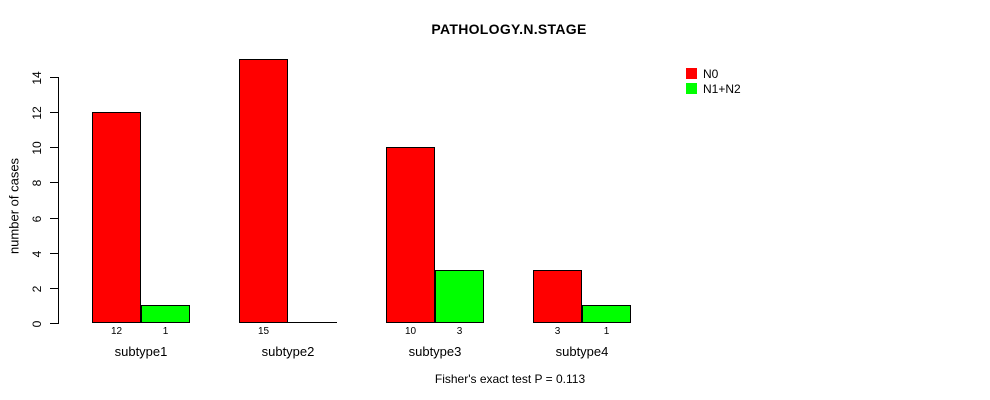 The height and width of the screenshot is (400, 990). I want to click on y-tick-label-4: 4, so click(37, 253).